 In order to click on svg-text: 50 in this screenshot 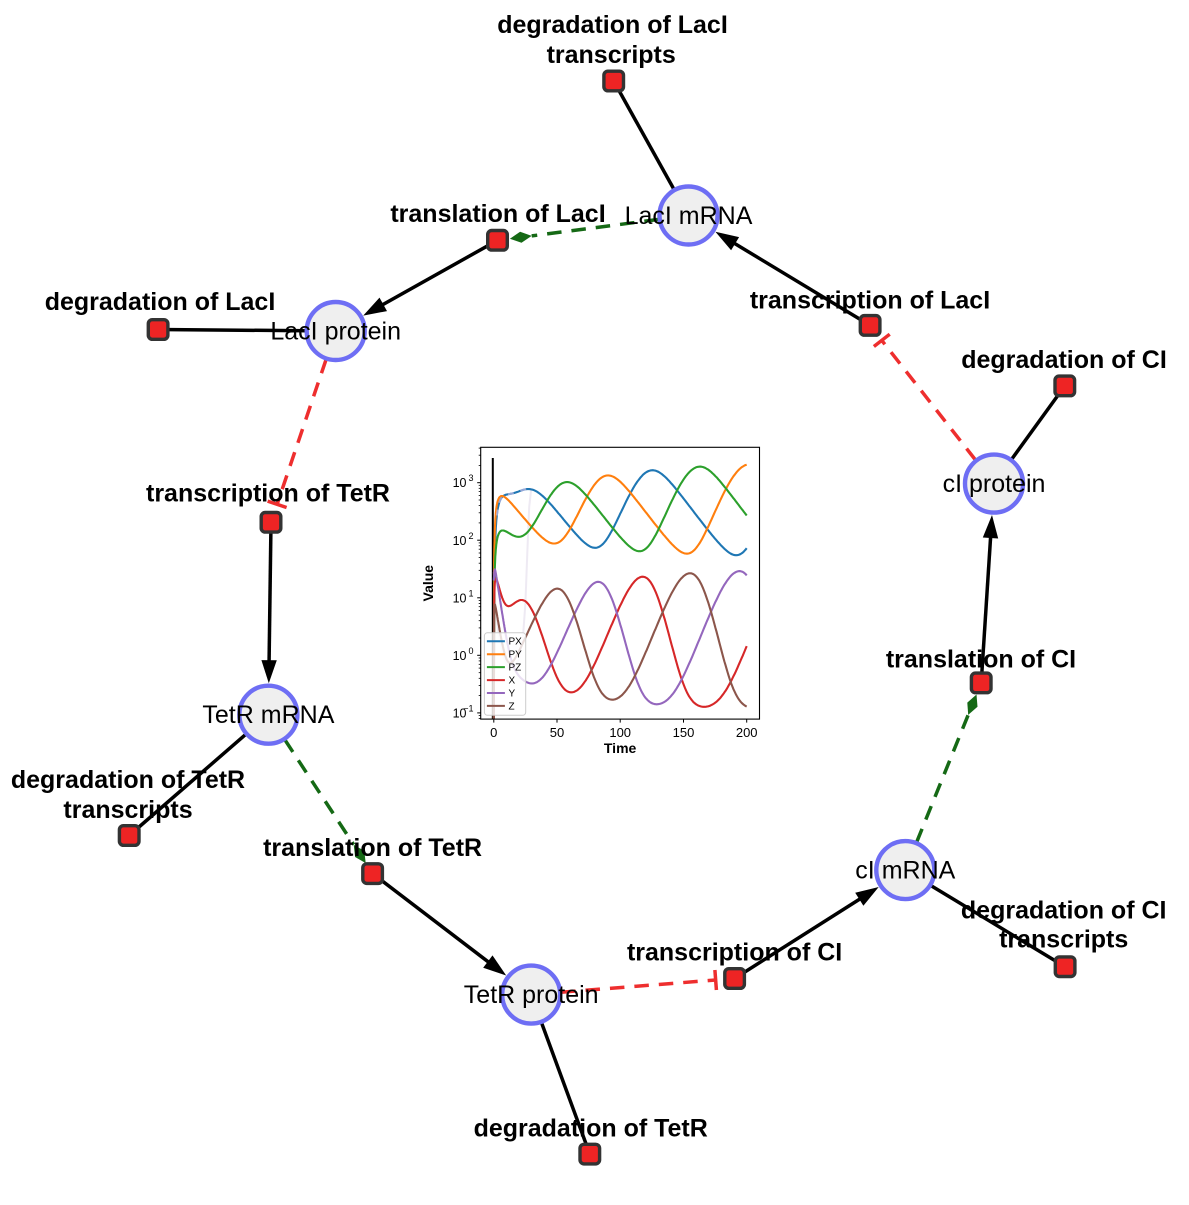, I will do `click(557, 732)`.